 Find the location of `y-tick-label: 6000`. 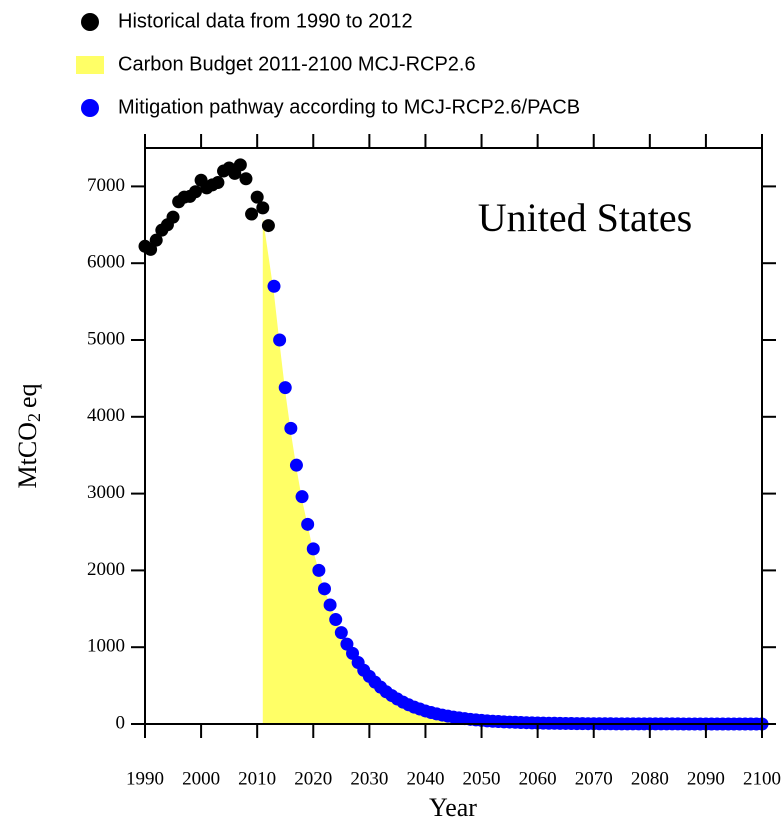

y-tick-label: 6000 is located at coordinates (106, 262).